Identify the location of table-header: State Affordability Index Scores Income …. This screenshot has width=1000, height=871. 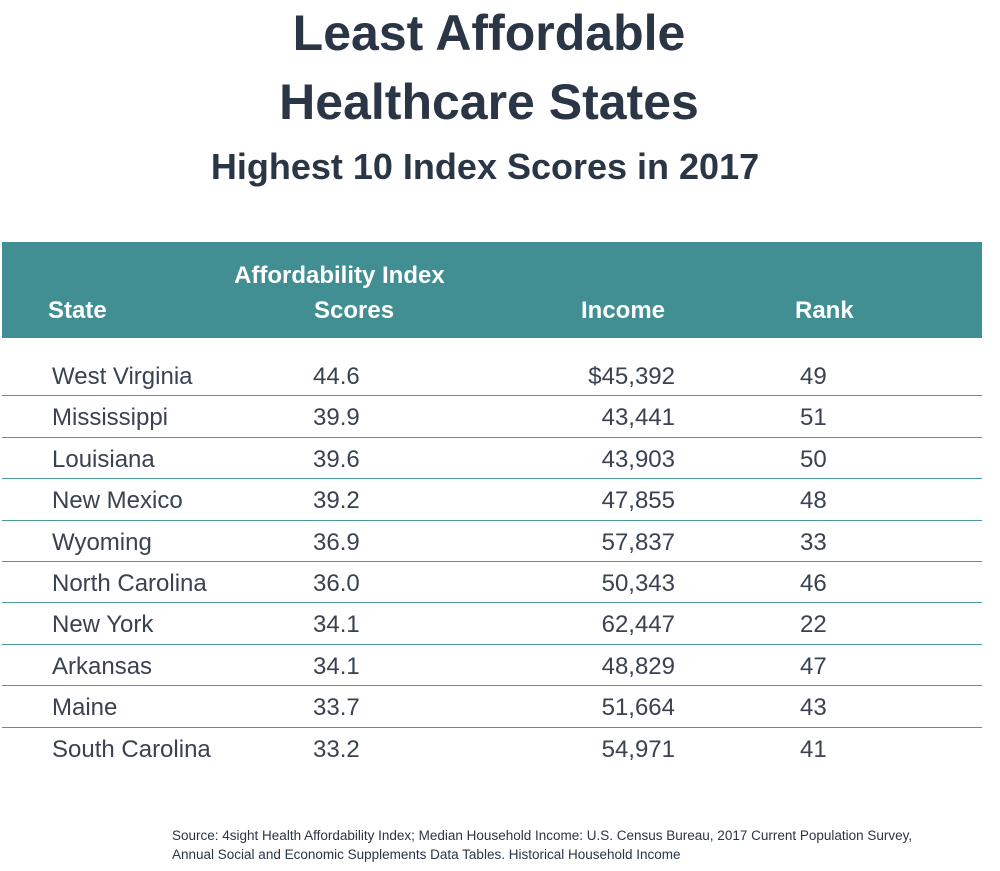
(492, 290).